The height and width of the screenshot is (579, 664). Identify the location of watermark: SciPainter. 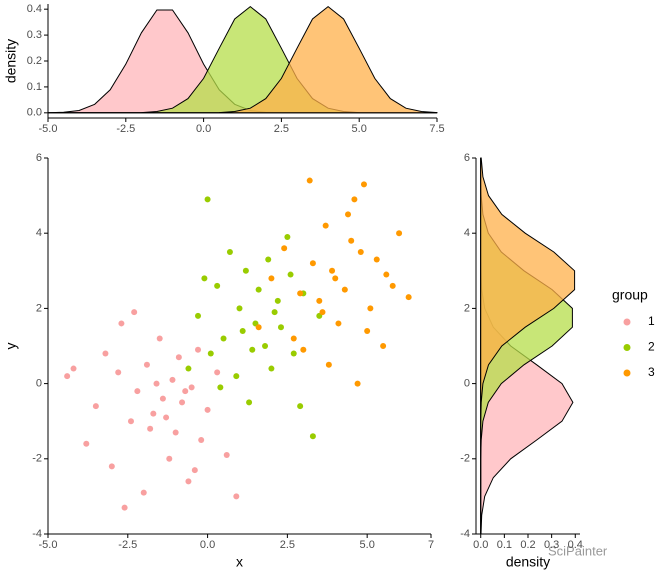
(578, 550).